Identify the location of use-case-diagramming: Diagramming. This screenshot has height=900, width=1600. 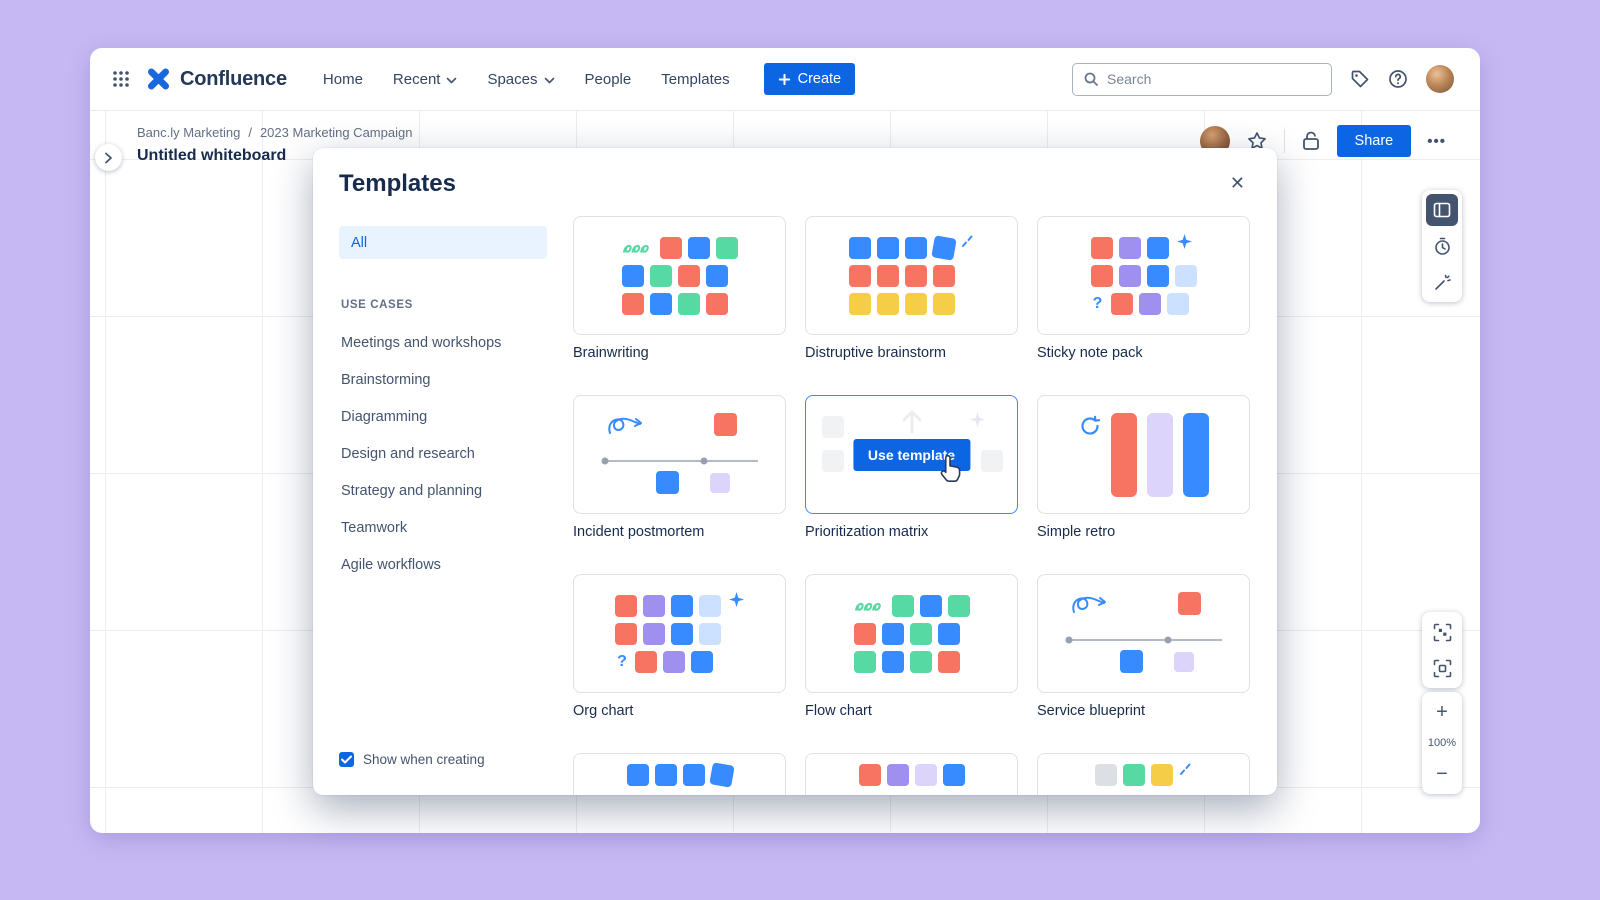
(384, 417).